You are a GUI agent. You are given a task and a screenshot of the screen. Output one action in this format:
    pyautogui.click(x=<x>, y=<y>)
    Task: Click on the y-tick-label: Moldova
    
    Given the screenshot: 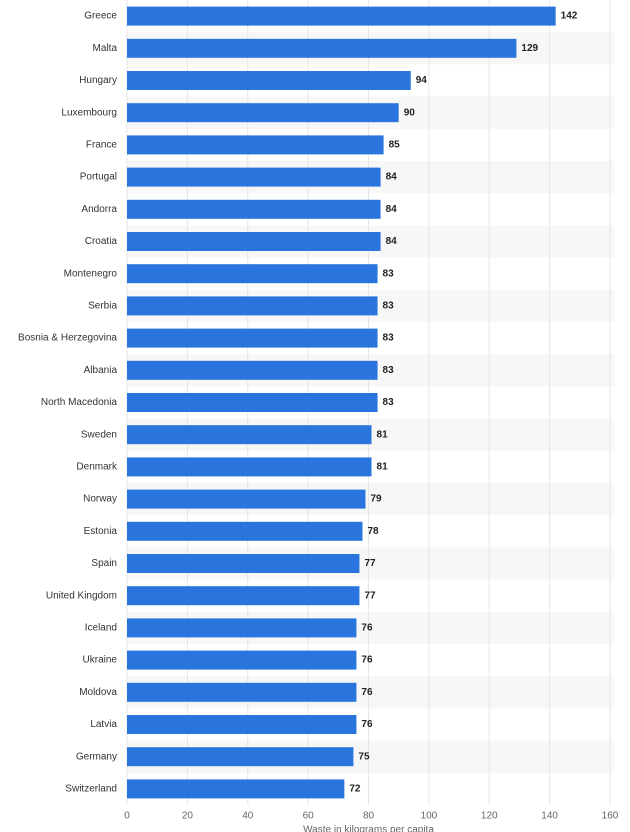 What is the action you would take?
    pyautogui.click(x=98, y=692)
    